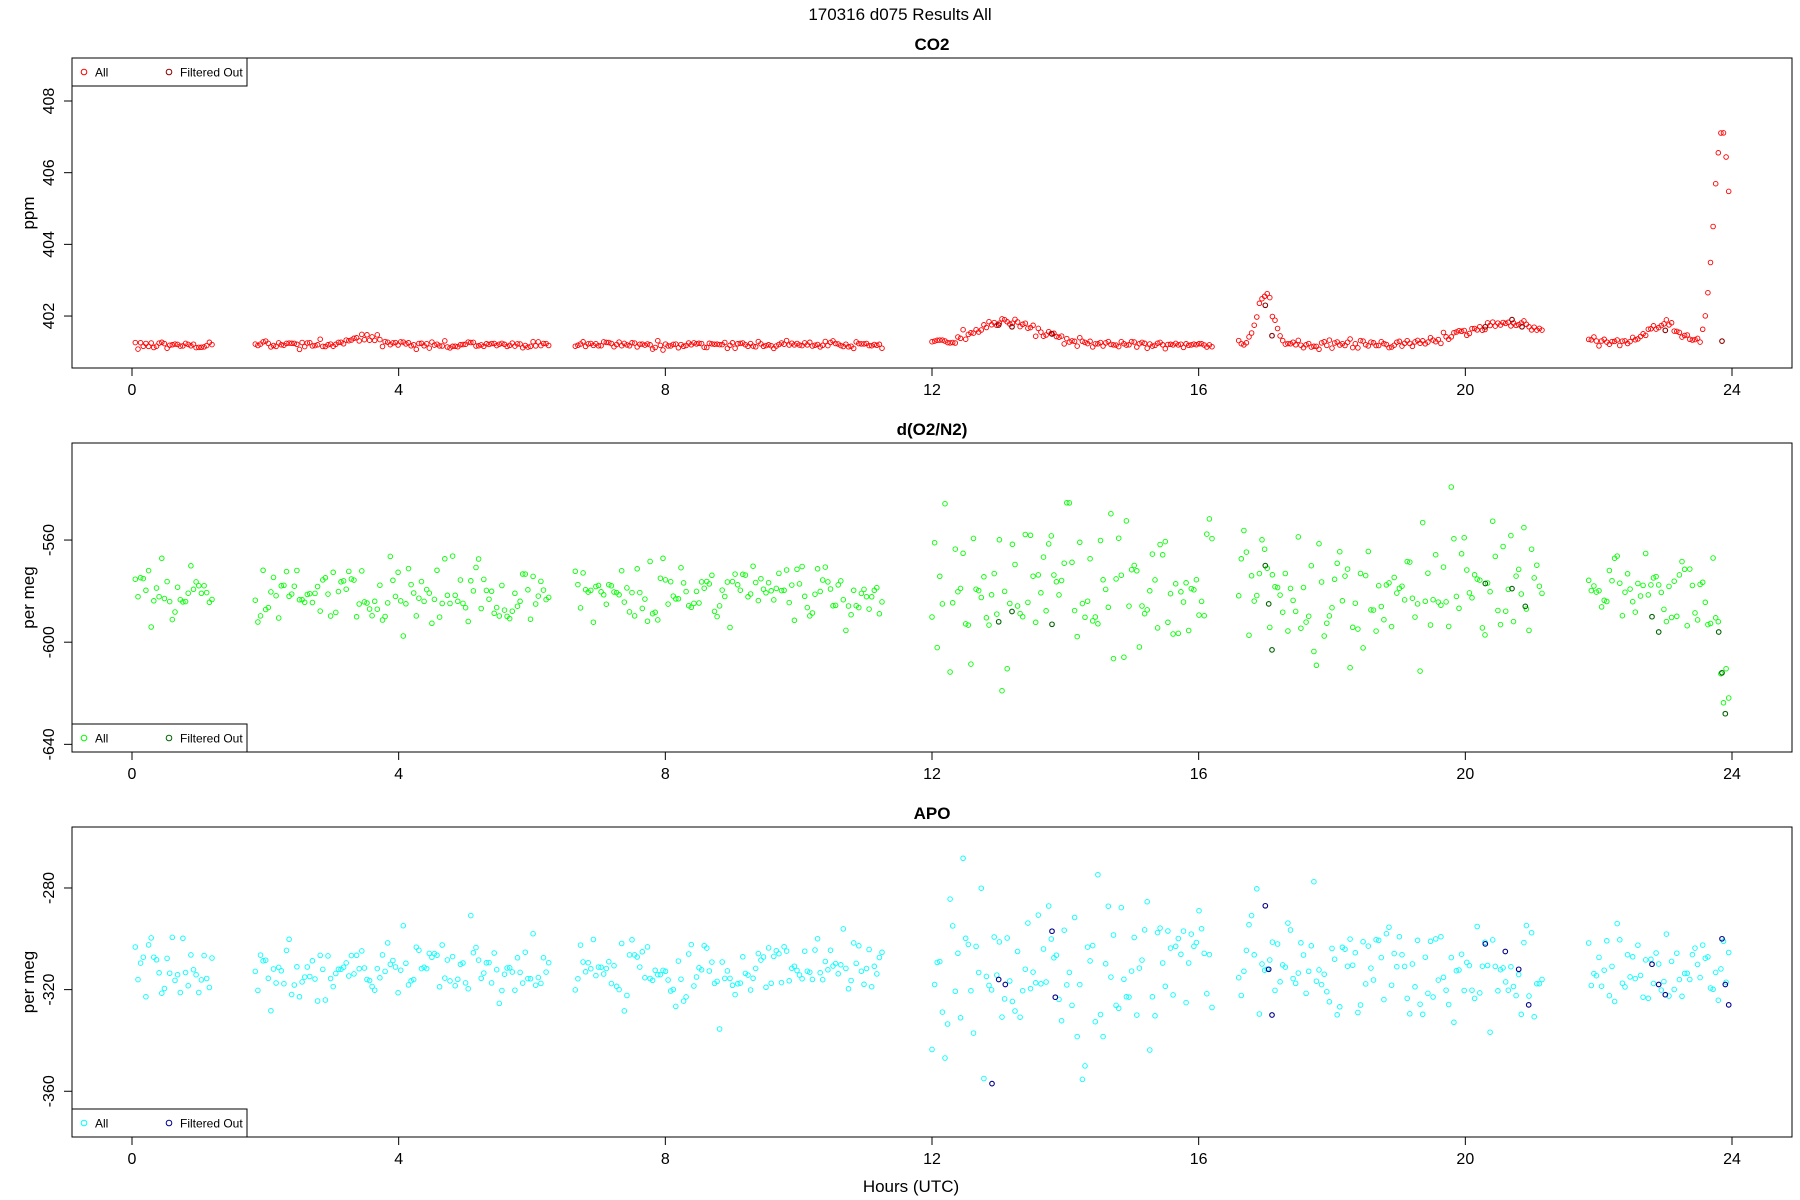 Image resolution: width=1800 pixels, height=1200 pixels. Describe the element at coordinates (49, 990) in the screenshot. I see `apo-y-tick-label: -320` at that location.